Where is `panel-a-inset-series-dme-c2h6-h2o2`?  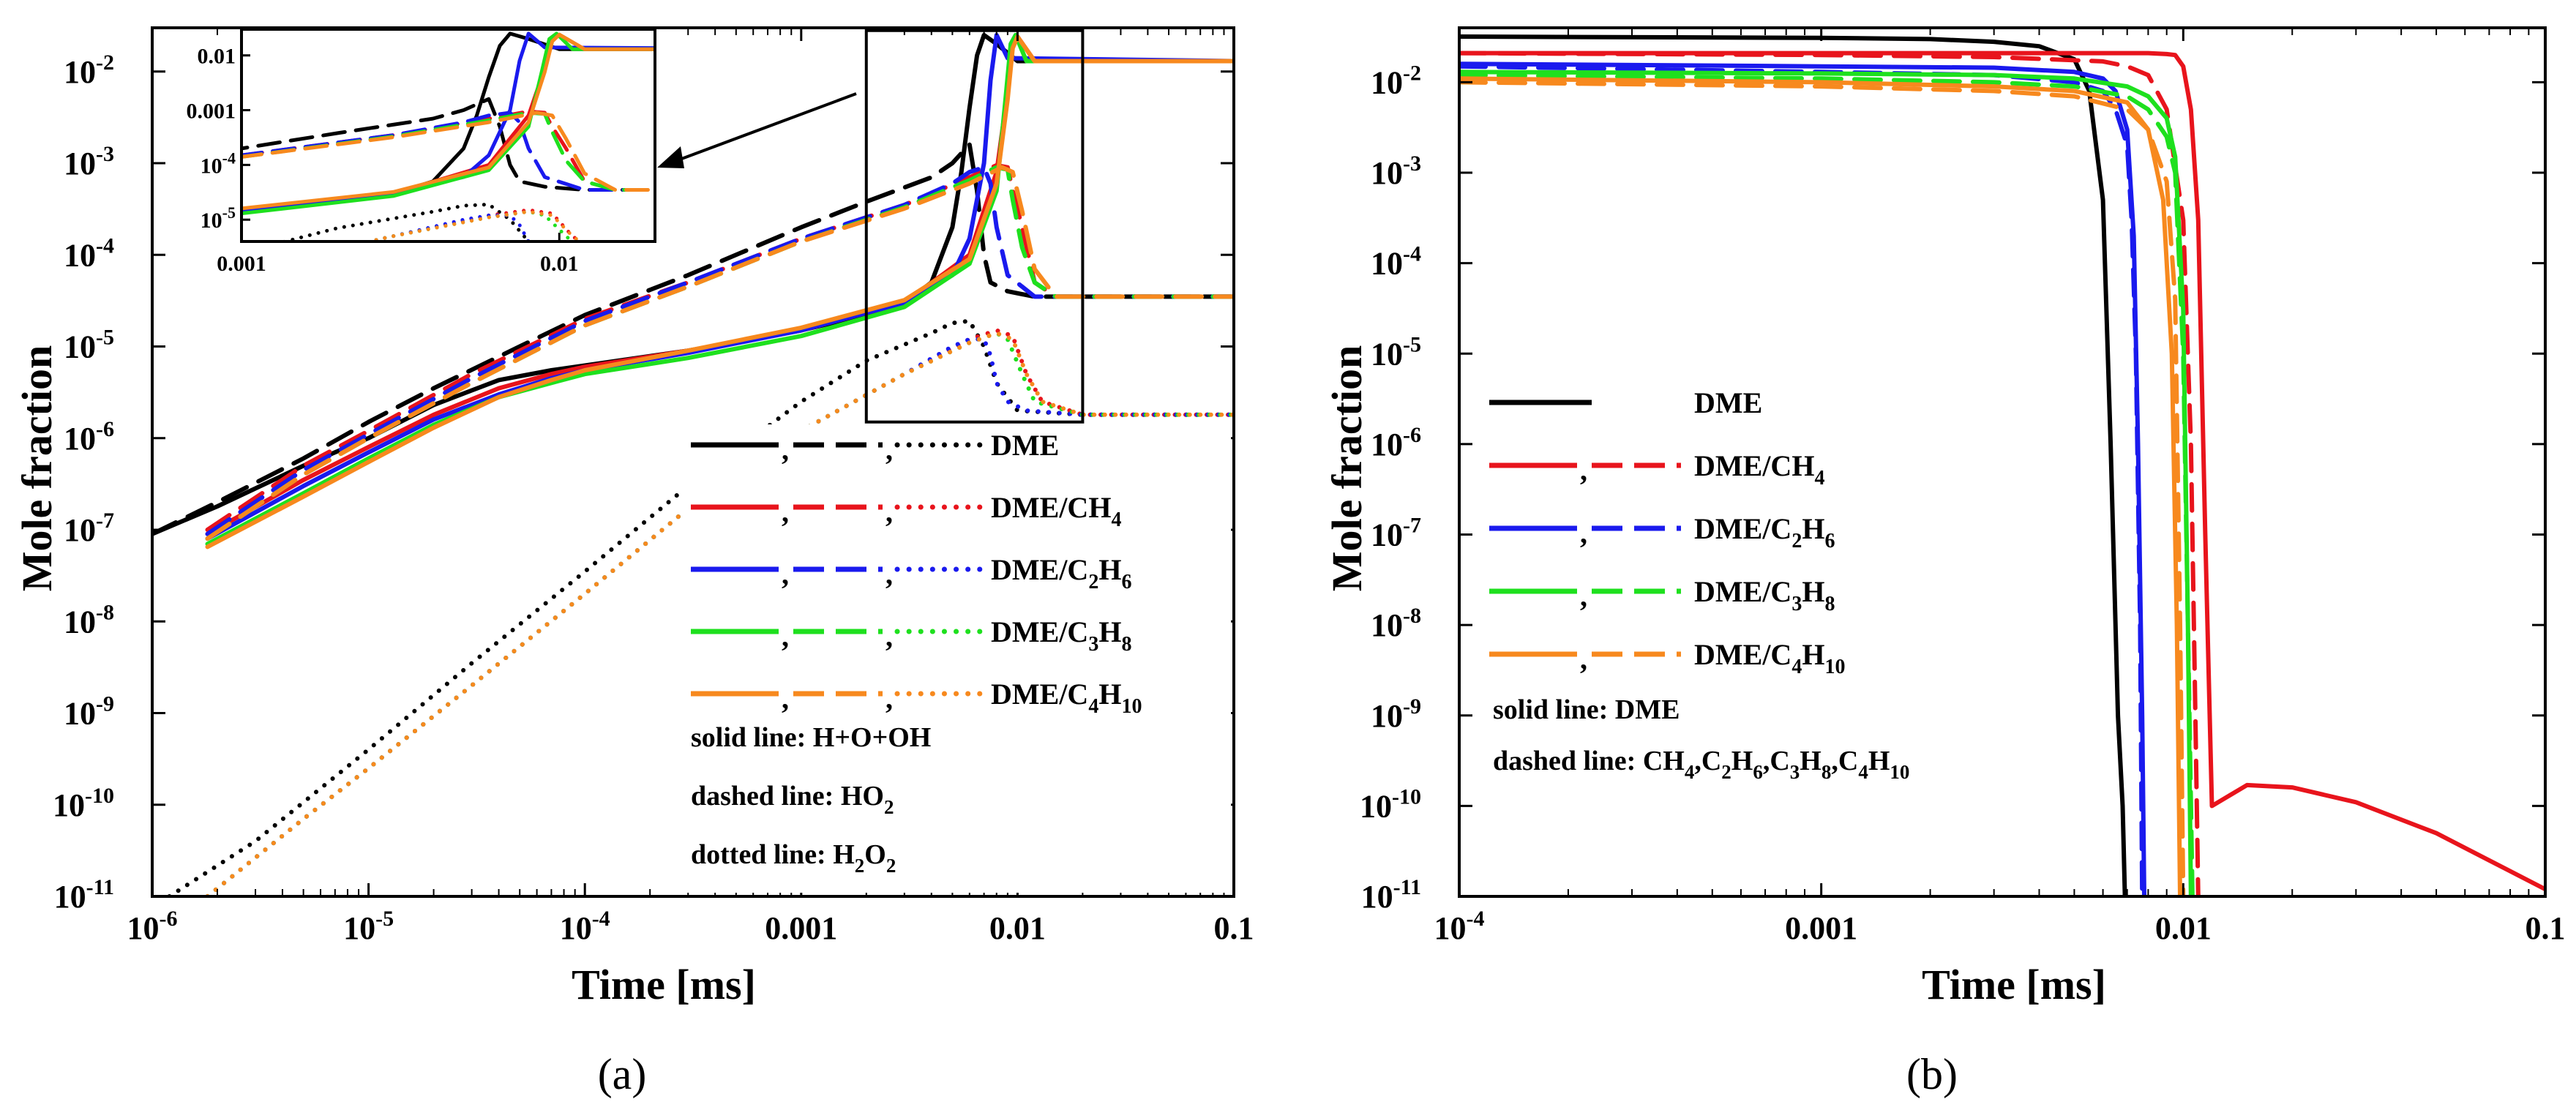 panel-a-inset-series-dme-c2h6-h2o2 is located at coordinates (446, 227).